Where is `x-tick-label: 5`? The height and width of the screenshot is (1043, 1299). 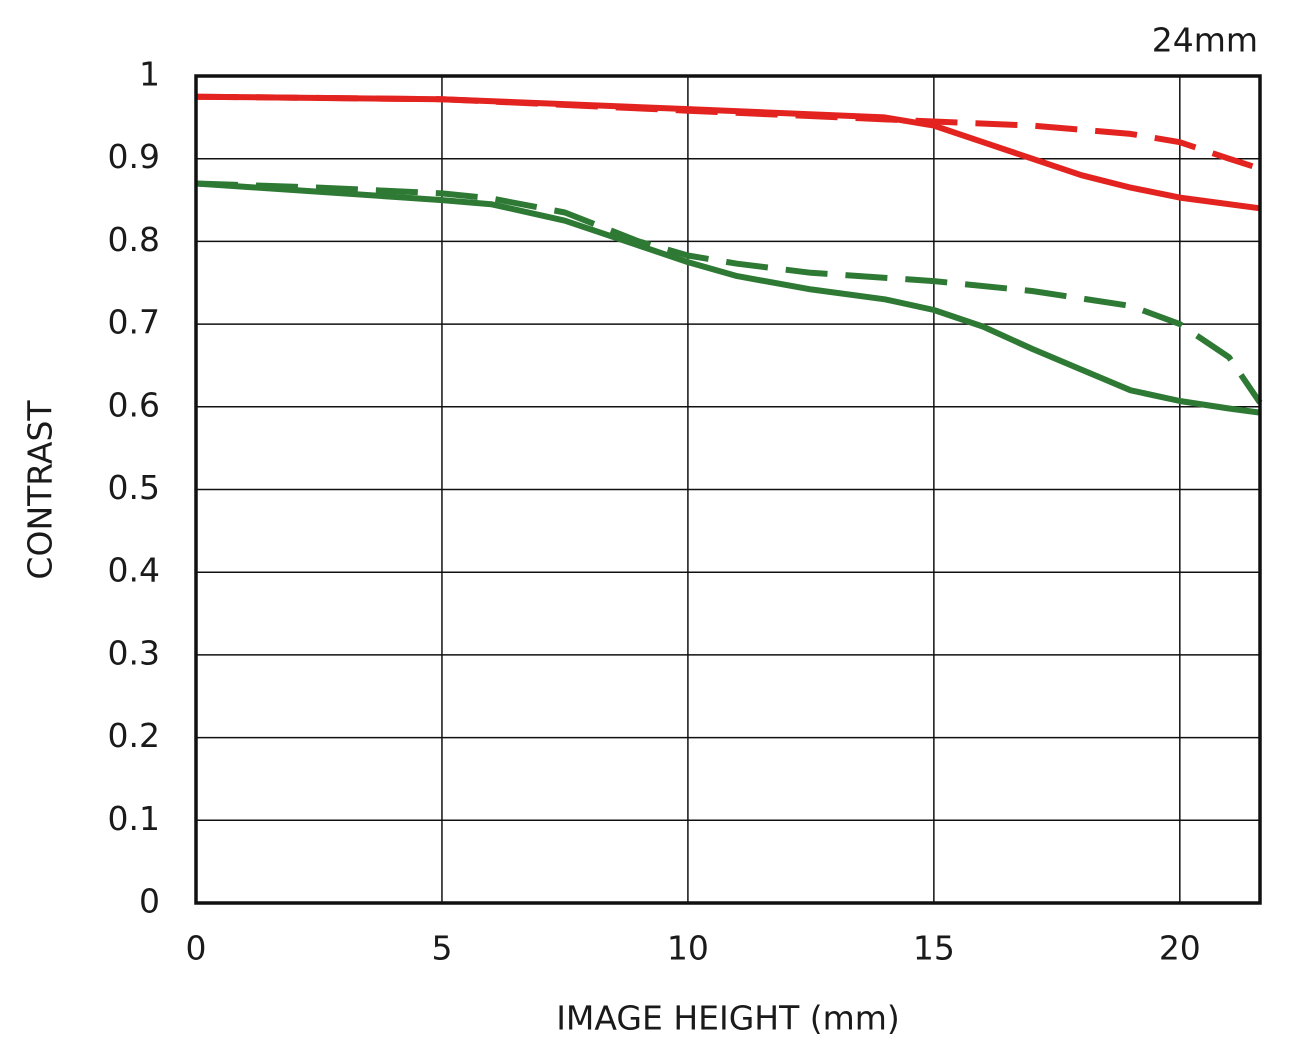
x-tick-label: 5 is located at coordinates (441, 948).